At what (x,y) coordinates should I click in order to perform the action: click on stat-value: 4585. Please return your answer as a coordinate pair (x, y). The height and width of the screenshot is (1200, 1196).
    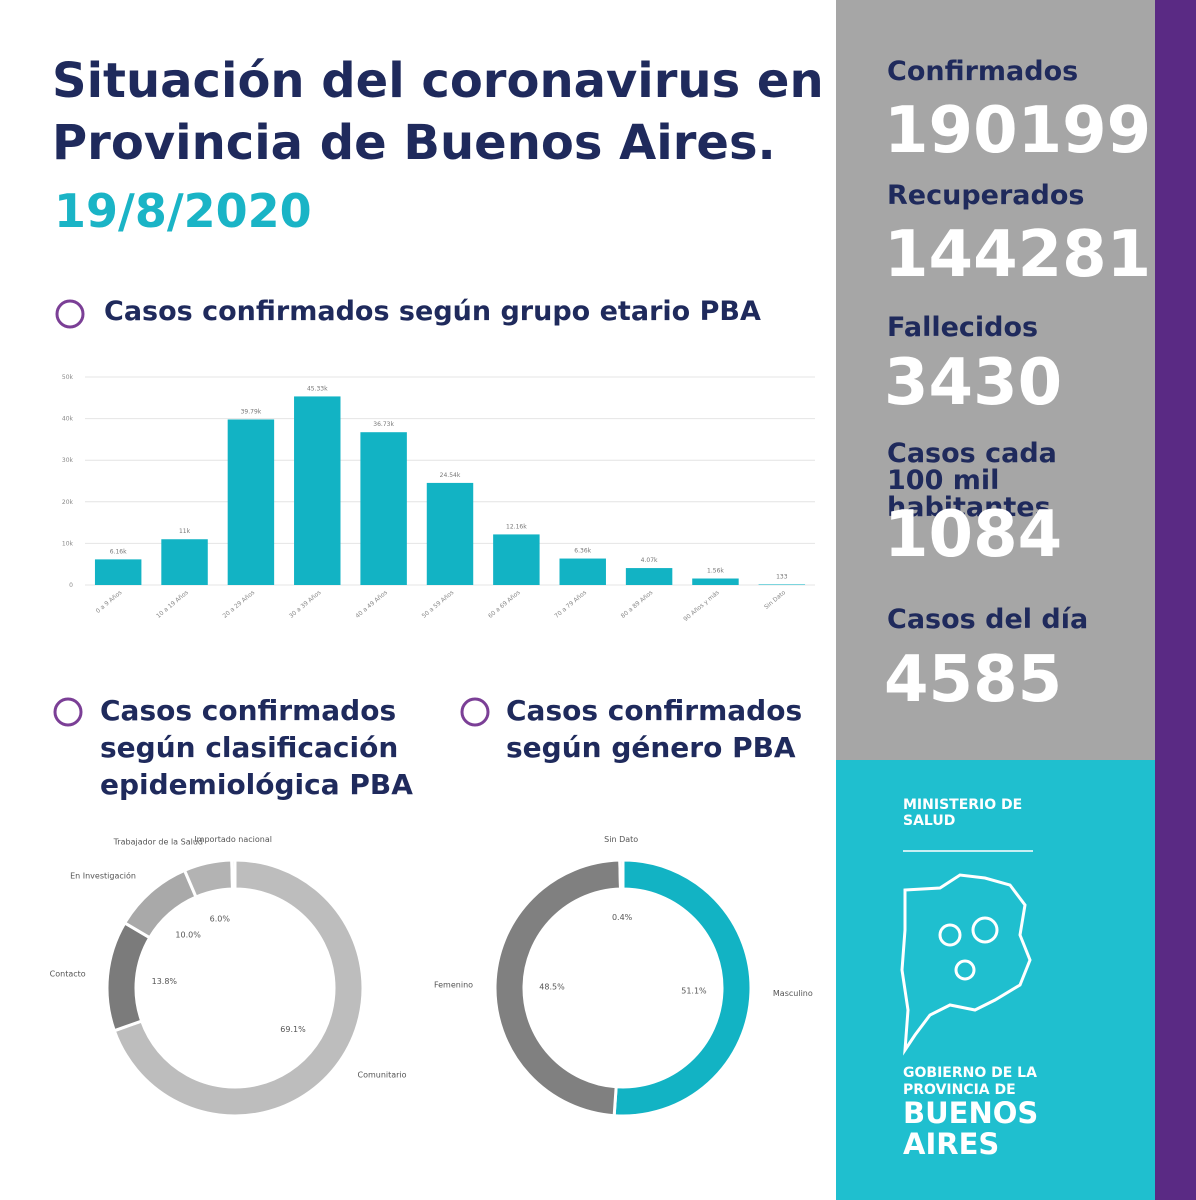
    Looking at the image, I should click on (973, 680).